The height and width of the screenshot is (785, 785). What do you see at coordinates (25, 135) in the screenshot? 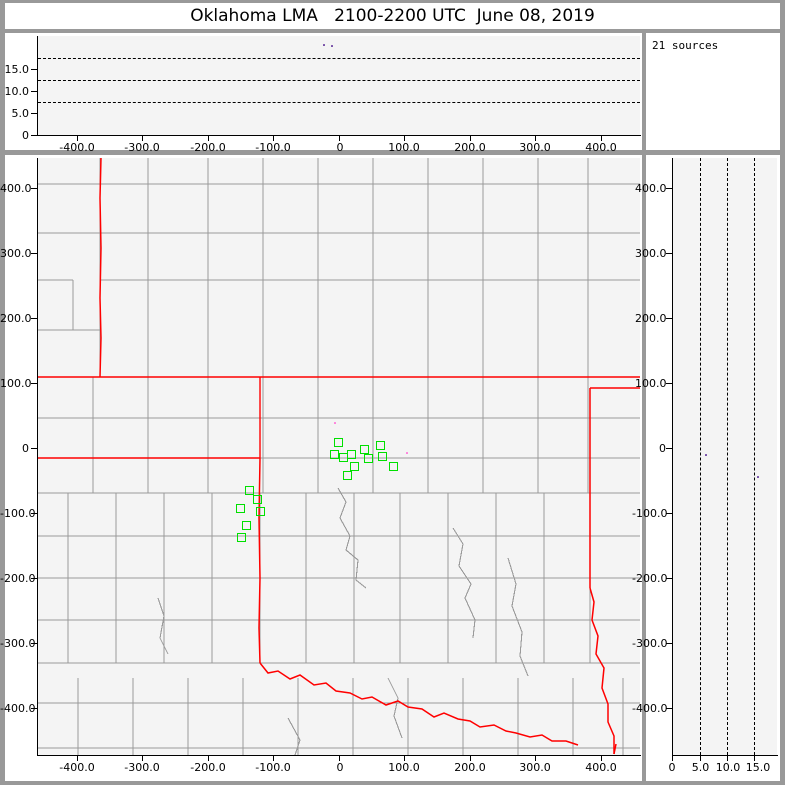
I see `top-ytick-label: 0` at bounding box center [25, 135].